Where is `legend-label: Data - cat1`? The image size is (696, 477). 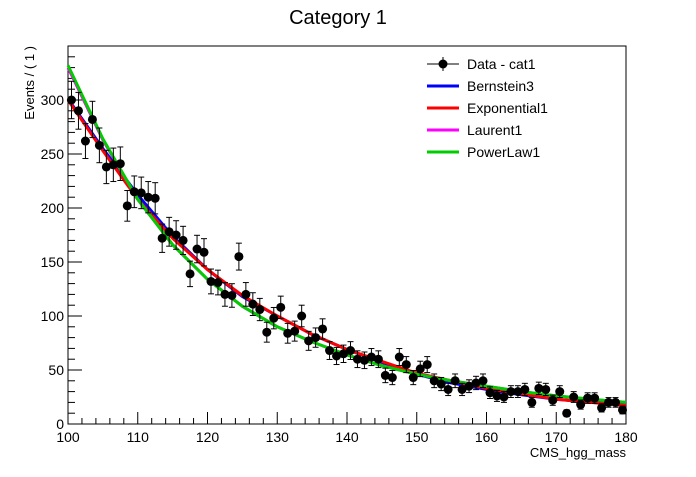 legend-label: Data - cat1 is located at coordinates (501, 64).